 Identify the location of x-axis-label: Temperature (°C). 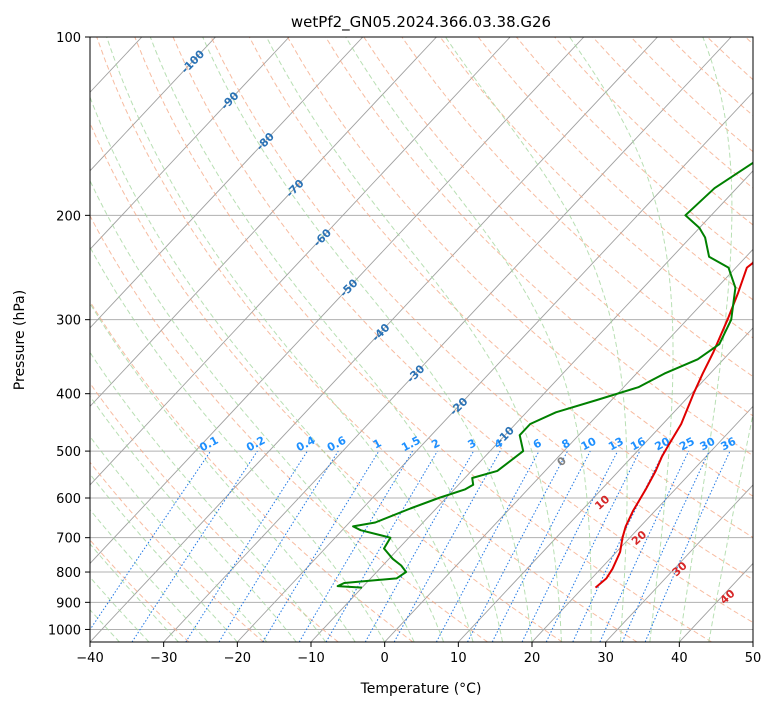
(421, 689).